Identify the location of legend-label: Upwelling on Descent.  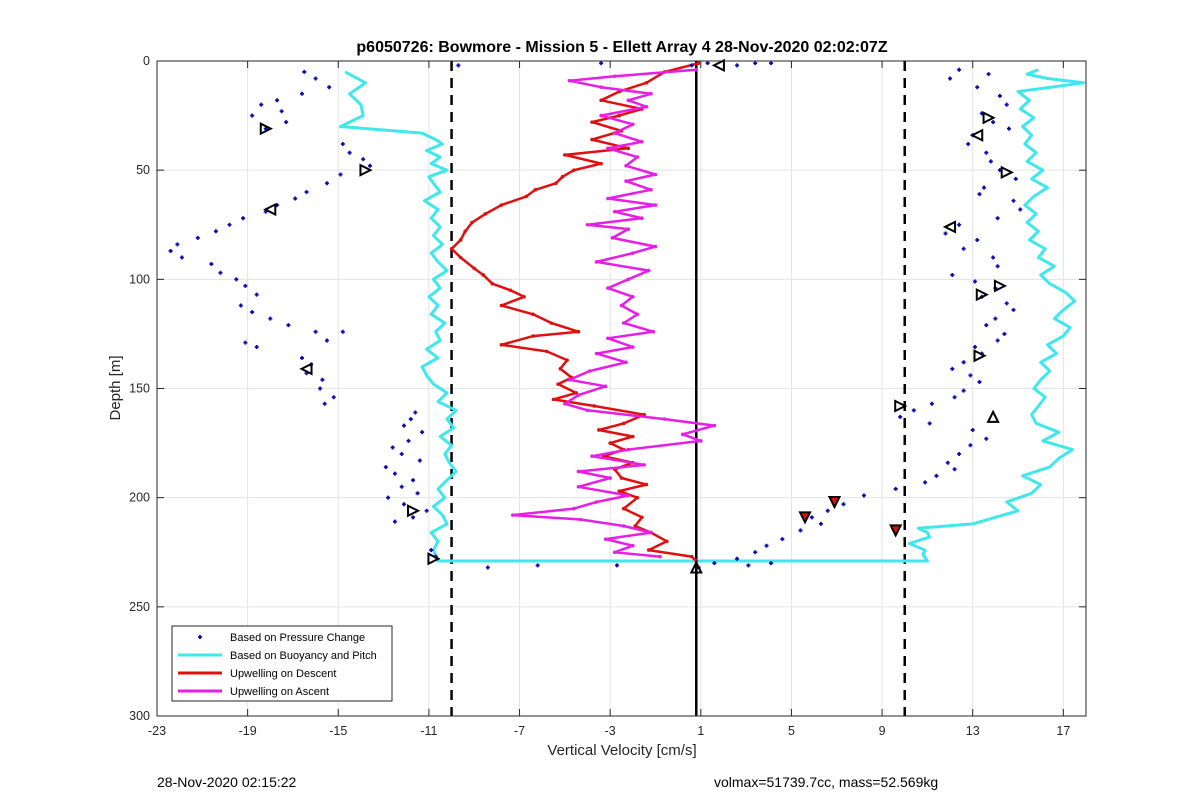
(283, 674).